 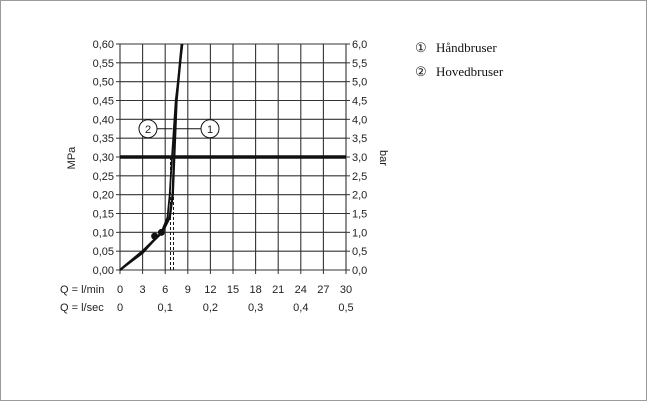 I want to click on y-tick-label-left: 0,25, so click(x=103, y=177).